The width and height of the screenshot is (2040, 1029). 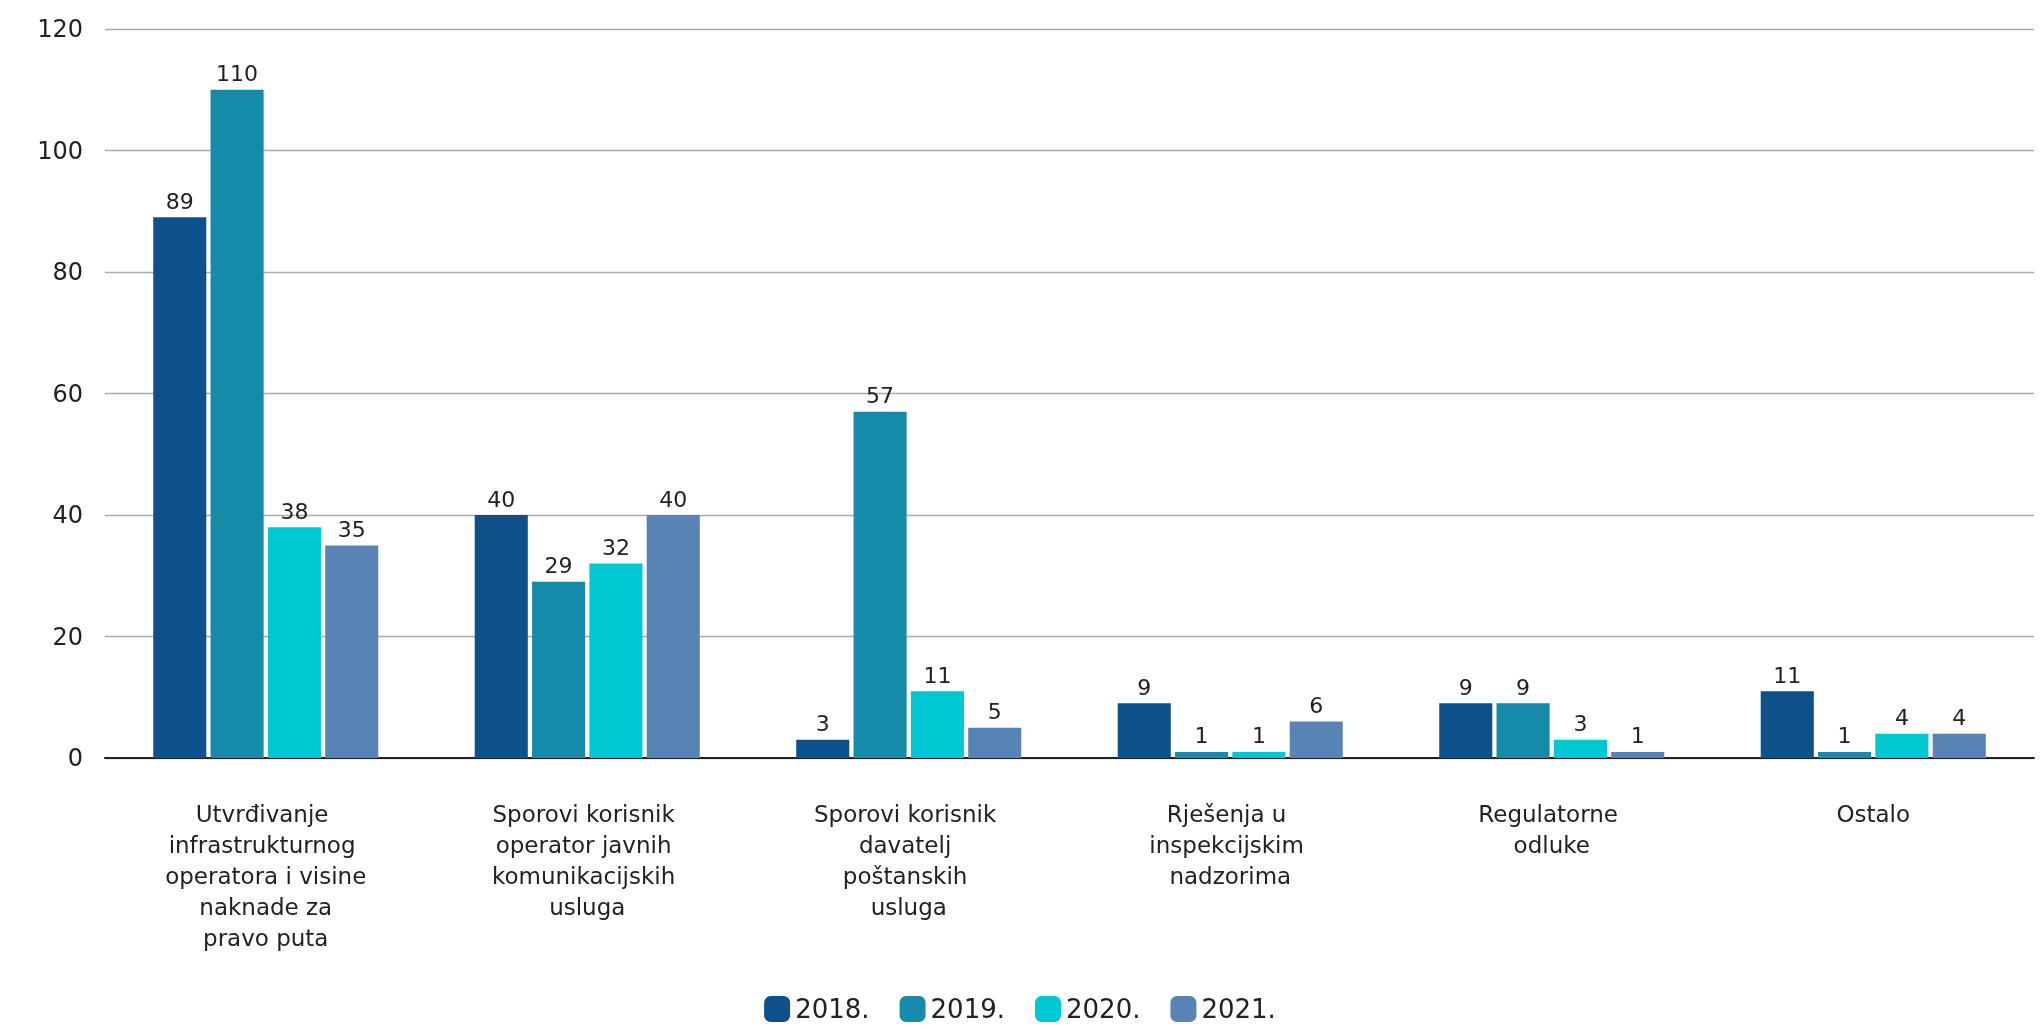 What do you see at coordinates (67, 272) in the screenshot?
I see `y-tick-label: 80` at bounding box center [67, 272].